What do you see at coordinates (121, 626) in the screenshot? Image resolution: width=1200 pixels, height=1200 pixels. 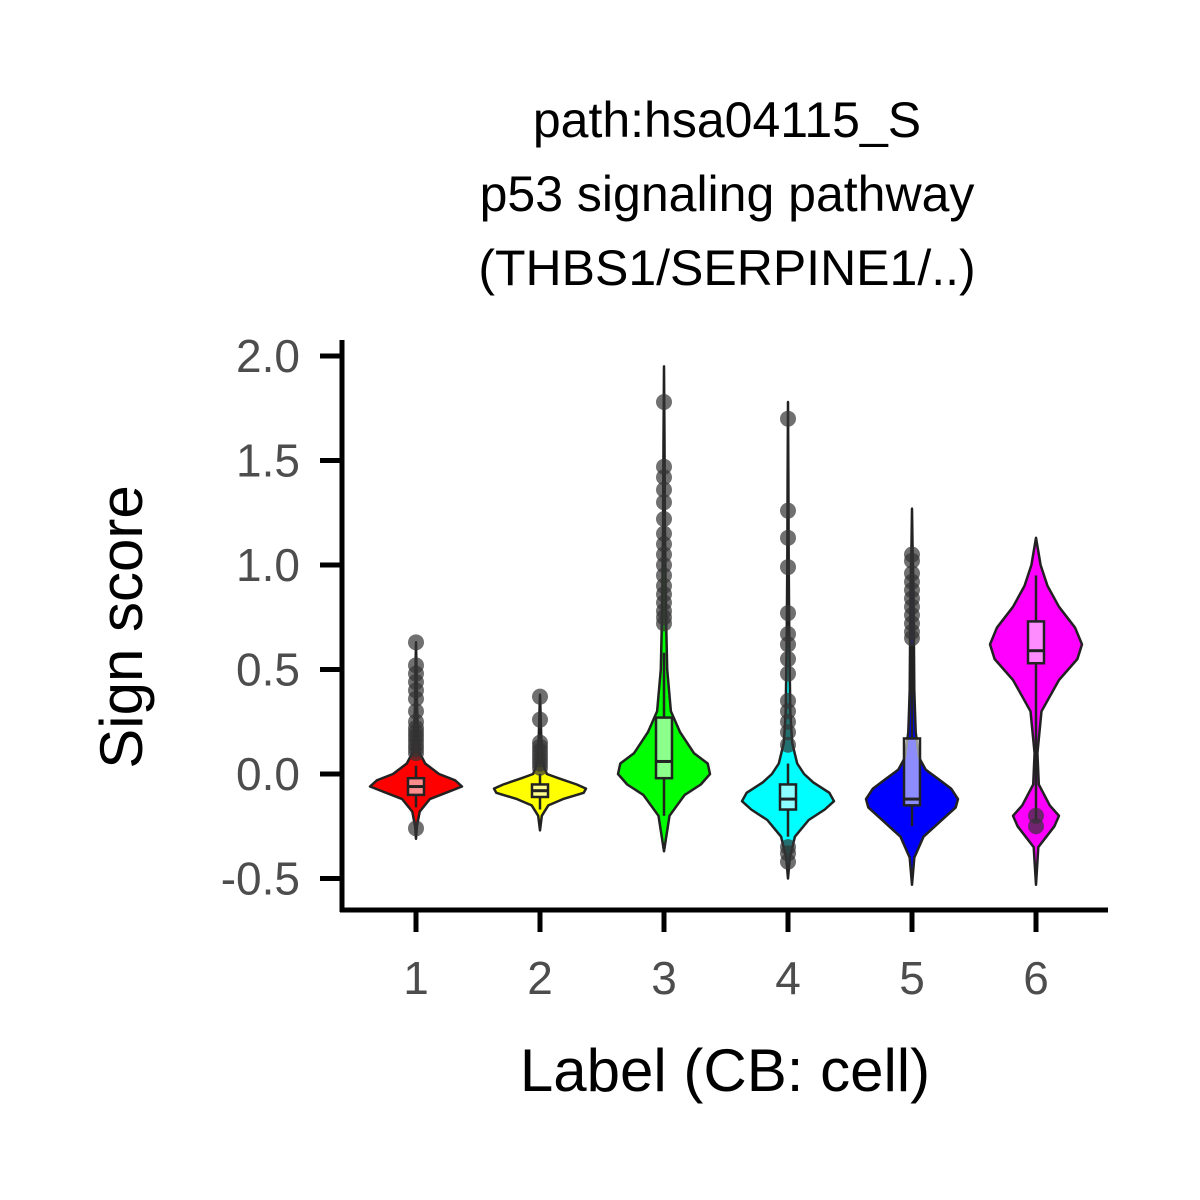 I see `y-axis-title: Sign score` at bounding box center [121, 626].